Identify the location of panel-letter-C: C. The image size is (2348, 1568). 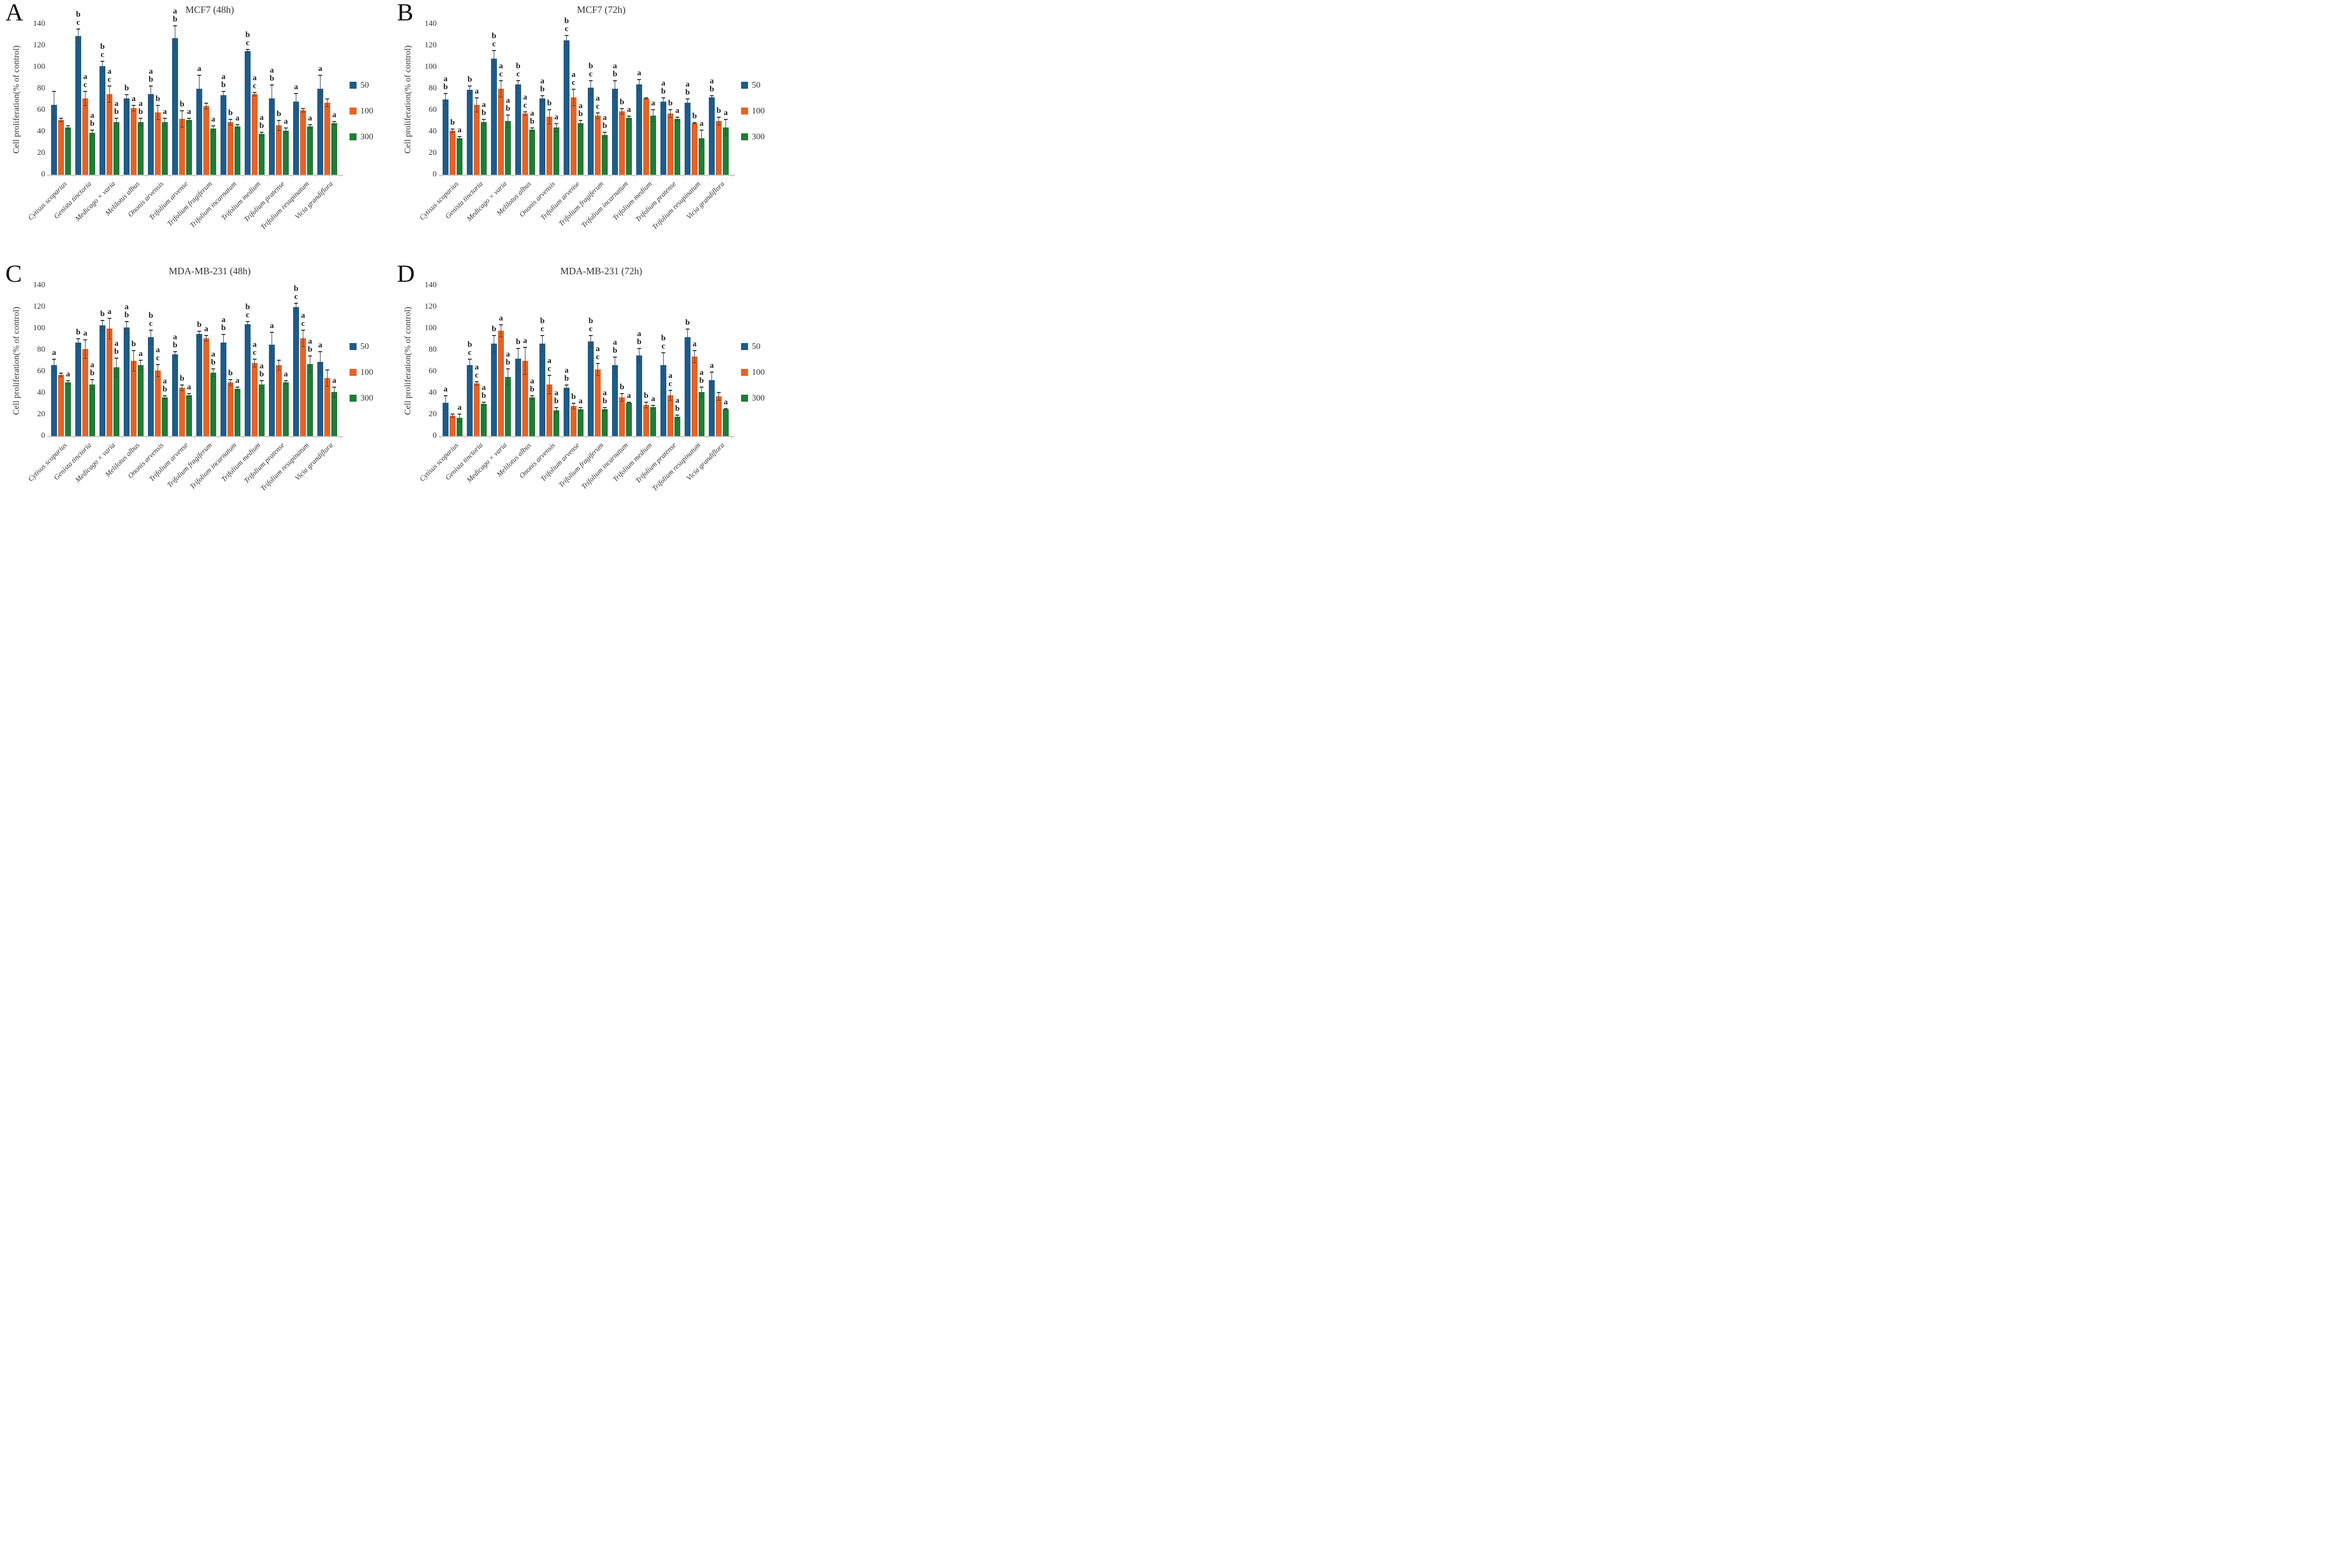
(14, 273).